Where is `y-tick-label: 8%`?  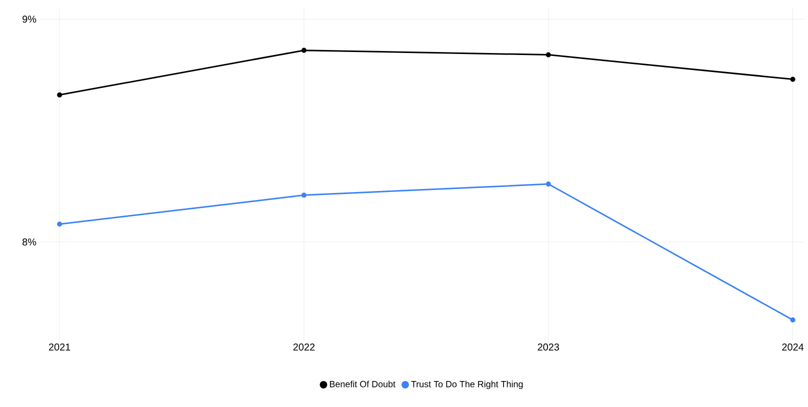
y-tick-label: 8% is located at coordinates (29, 242).